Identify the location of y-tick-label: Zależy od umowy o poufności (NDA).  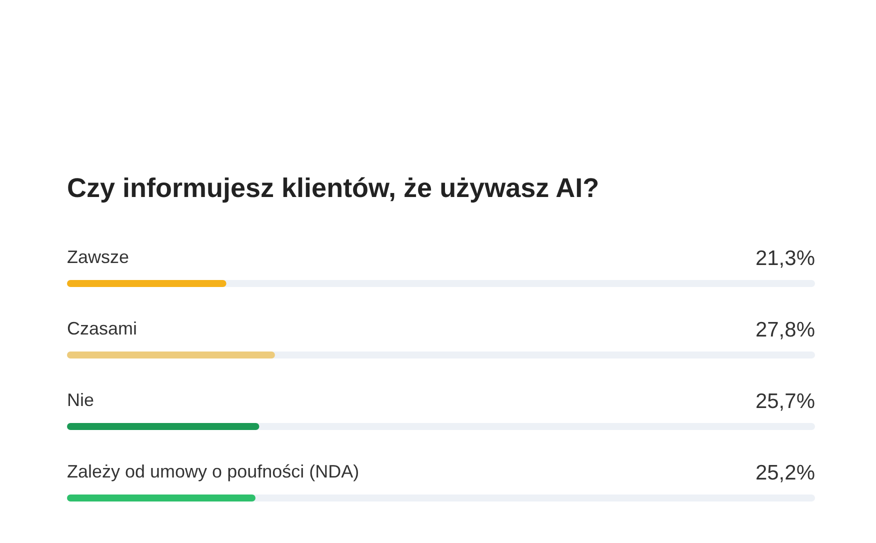
(213, 472).